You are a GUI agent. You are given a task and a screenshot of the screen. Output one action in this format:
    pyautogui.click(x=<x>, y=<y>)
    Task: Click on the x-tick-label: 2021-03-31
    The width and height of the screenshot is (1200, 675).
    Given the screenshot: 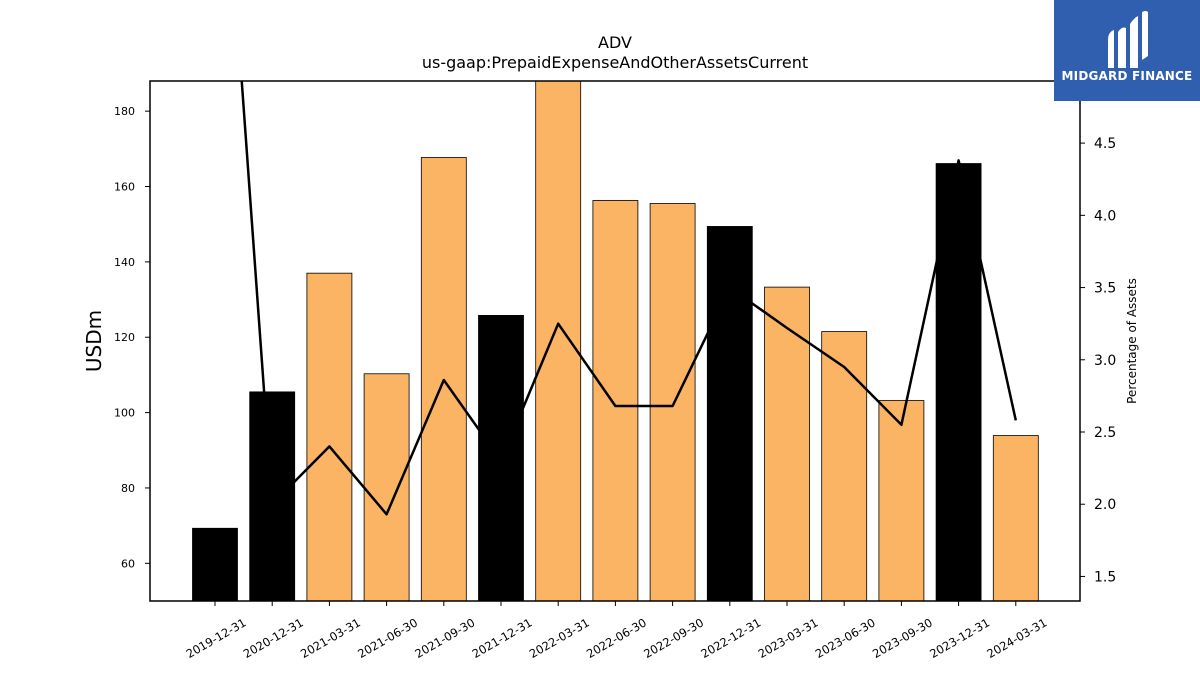 What is the action you would take?
    pyautogui.click(x=330, y=638)
    